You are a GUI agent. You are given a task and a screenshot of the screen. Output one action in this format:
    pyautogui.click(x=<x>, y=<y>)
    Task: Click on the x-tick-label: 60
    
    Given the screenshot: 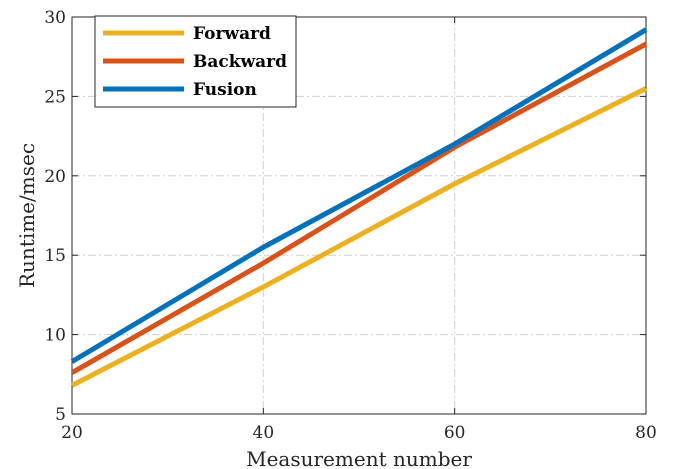 What is the action you would take?
    pyautogui.click(x=455, y=433)
    